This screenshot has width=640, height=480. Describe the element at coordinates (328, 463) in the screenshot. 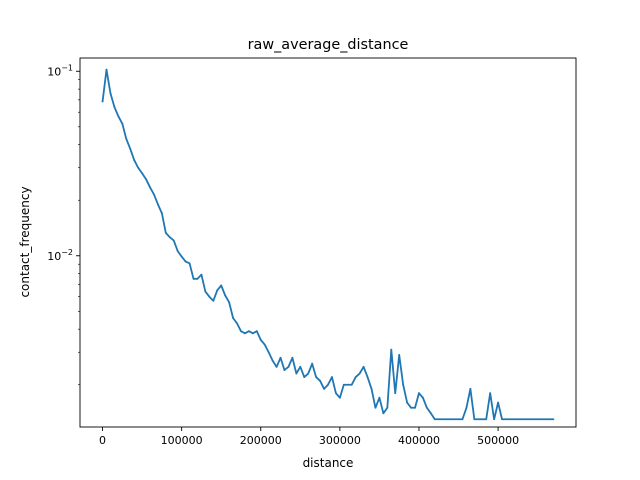

I see `x-axis-label: distance` at that location.